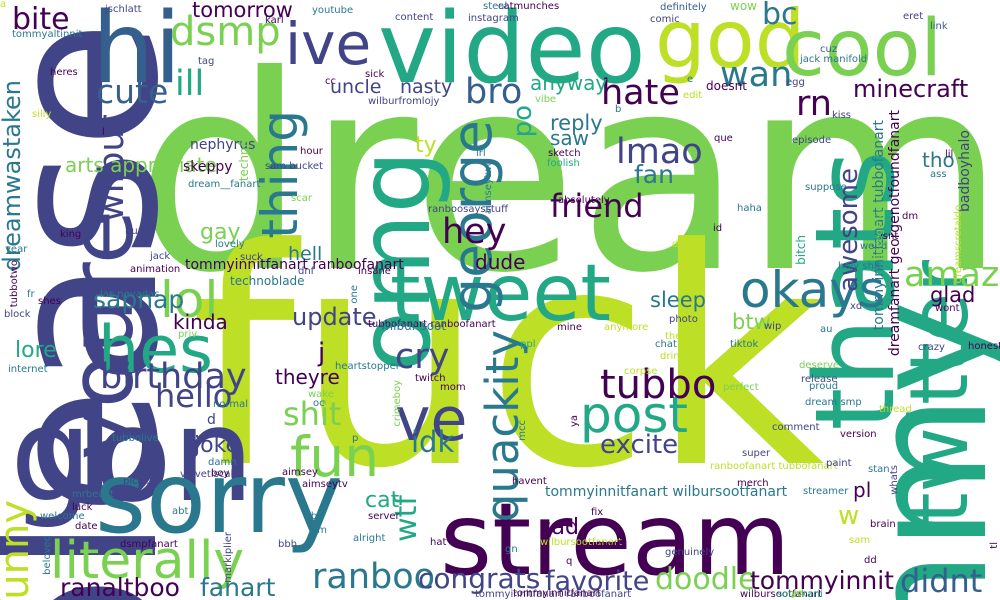 This screenshot has height=600, width=1000. I want to click on cloud-word: ppl, so click(528, 344).